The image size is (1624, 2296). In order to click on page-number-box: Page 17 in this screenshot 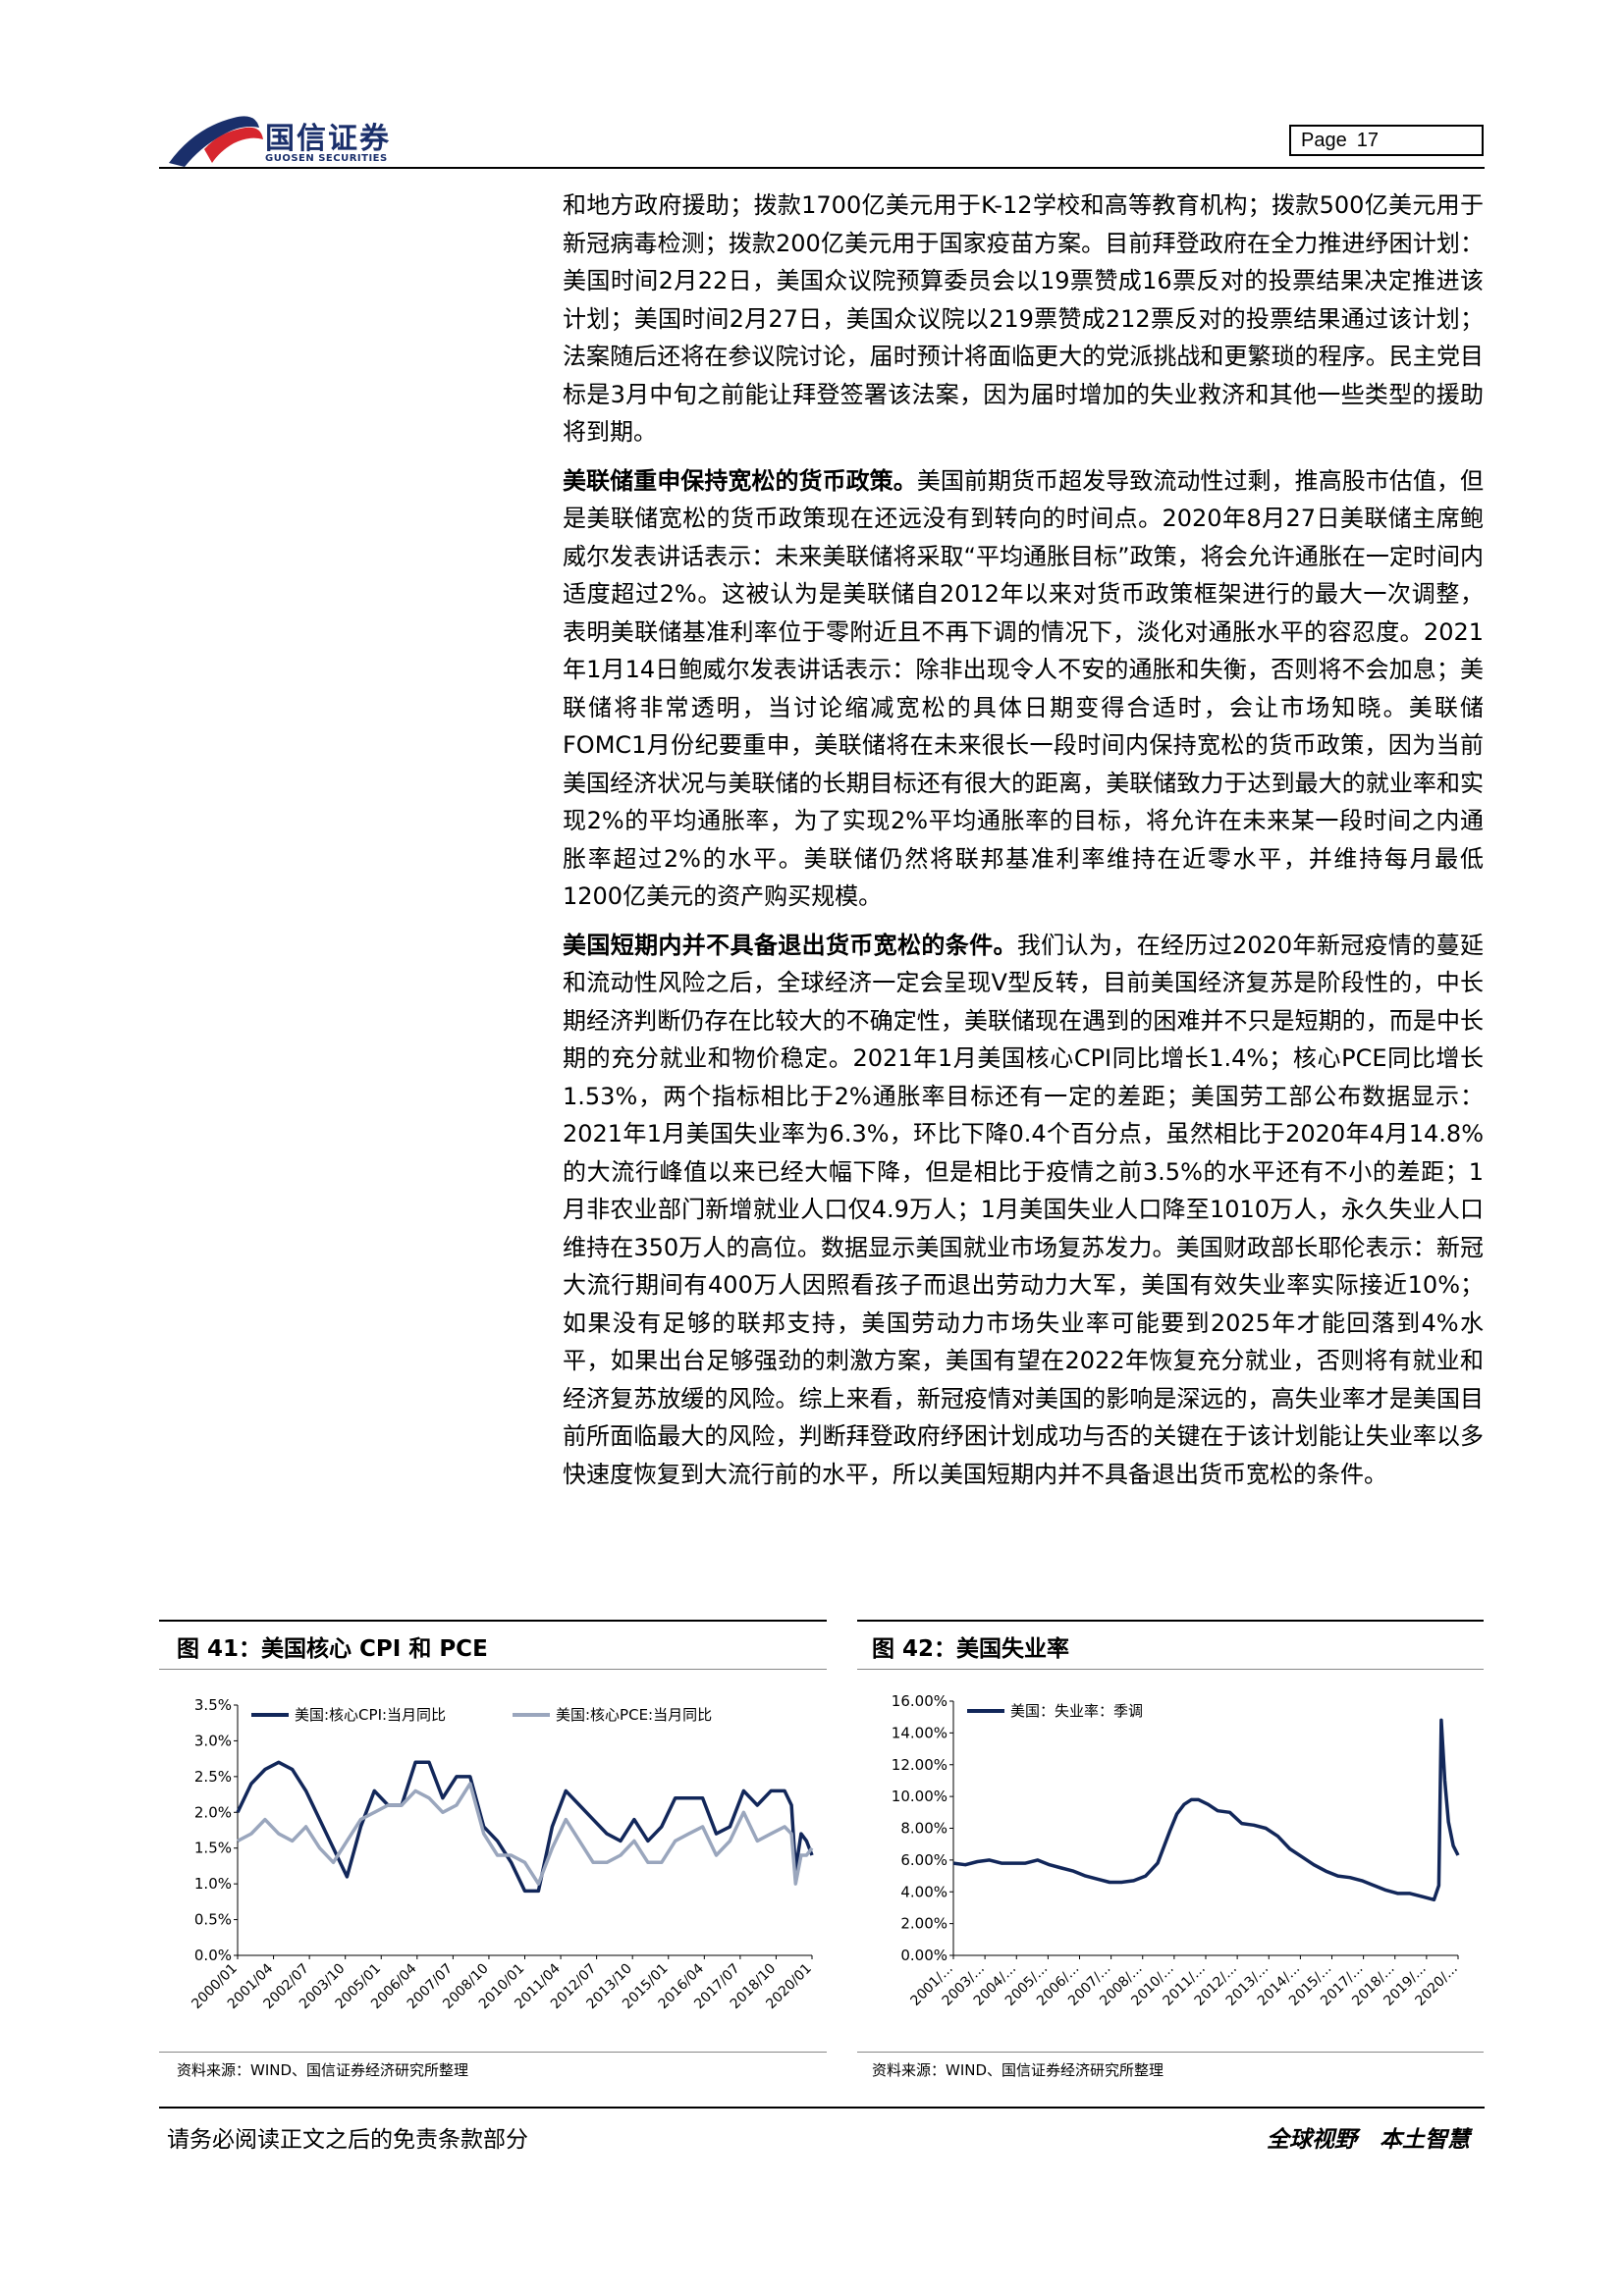, I will do `click(1386, 140)`.